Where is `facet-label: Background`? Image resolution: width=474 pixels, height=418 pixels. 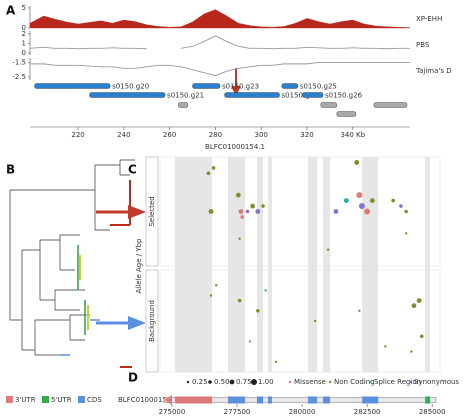 facet-label: Background is located at coordinates (152, 321).